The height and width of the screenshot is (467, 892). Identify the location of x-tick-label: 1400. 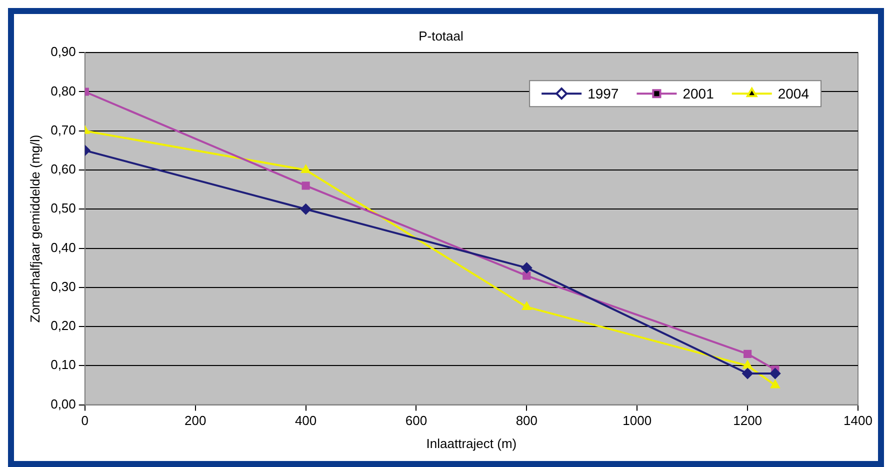
(858, 420).